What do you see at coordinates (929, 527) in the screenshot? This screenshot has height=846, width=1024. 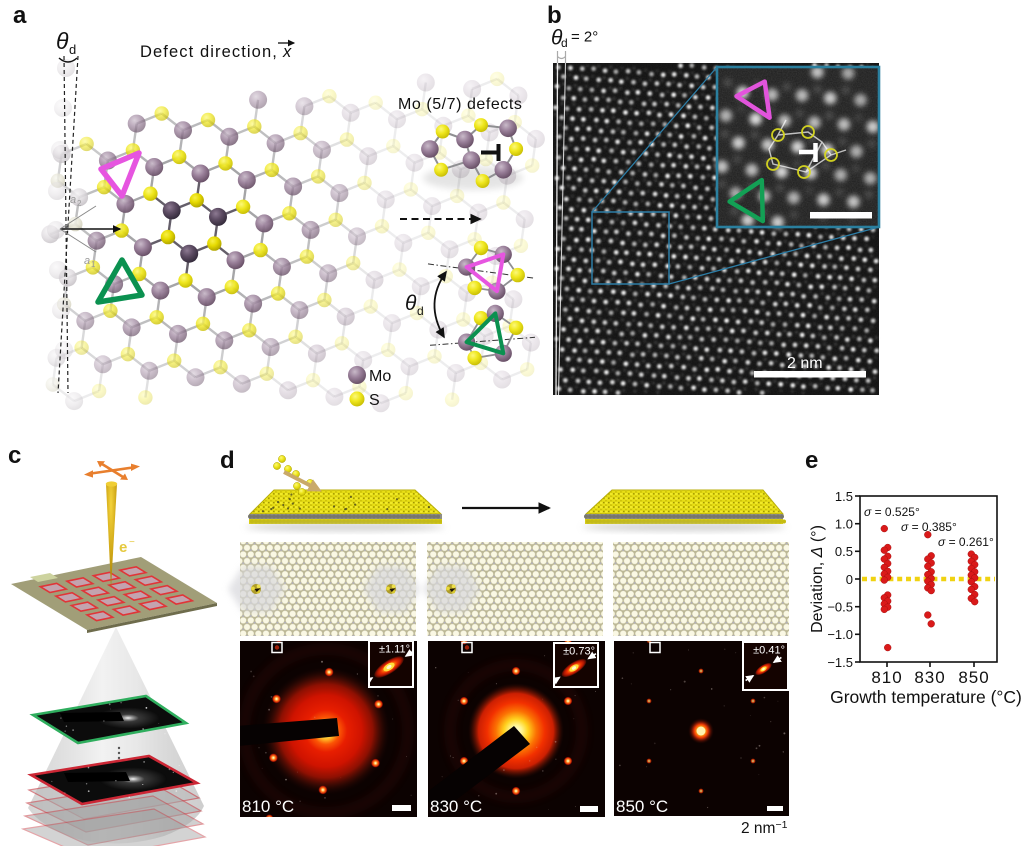 I see `svg-text: σ = 0.385°` at bounding box center [929, 527].